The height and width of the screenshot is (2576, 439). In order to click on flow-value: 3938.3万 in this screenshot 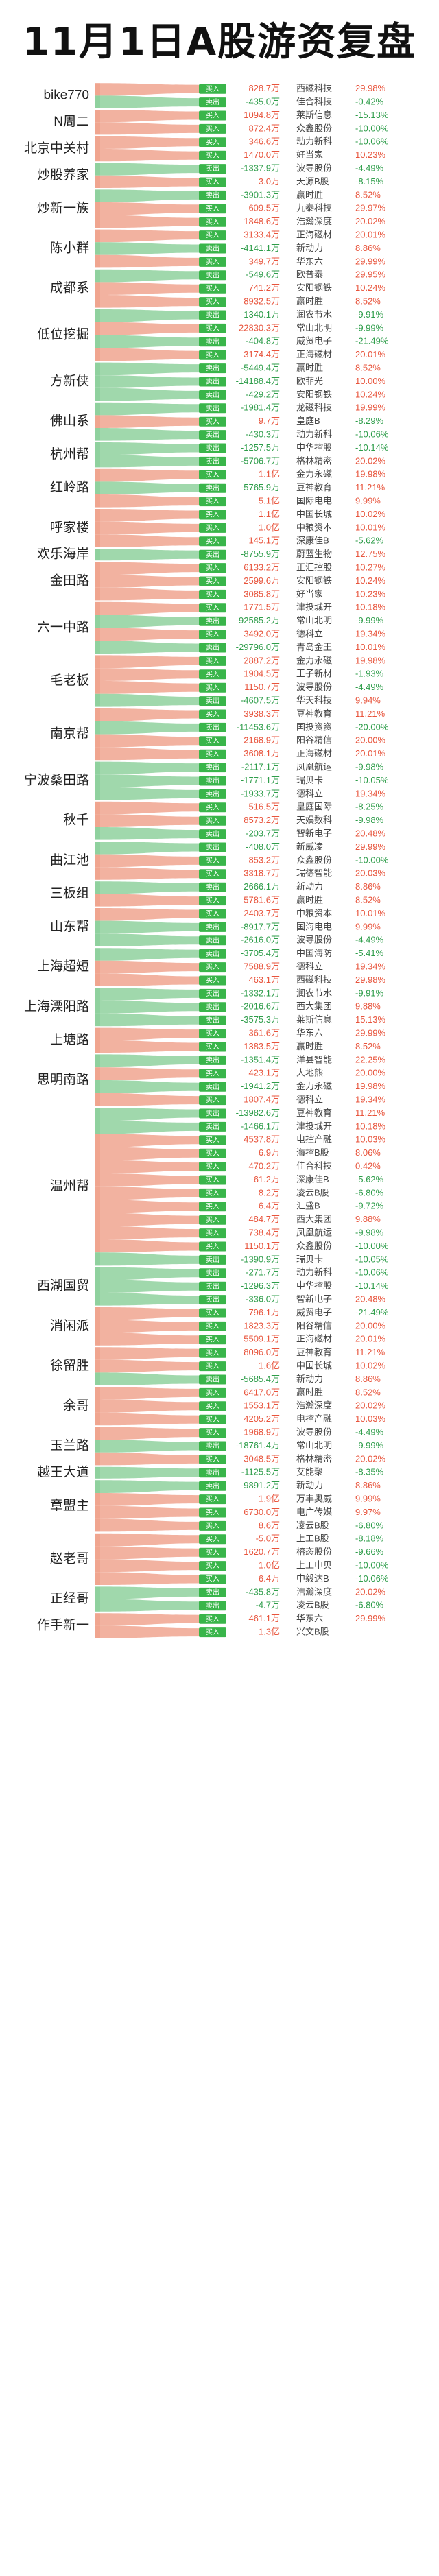, I will do `click(262, 713)`.